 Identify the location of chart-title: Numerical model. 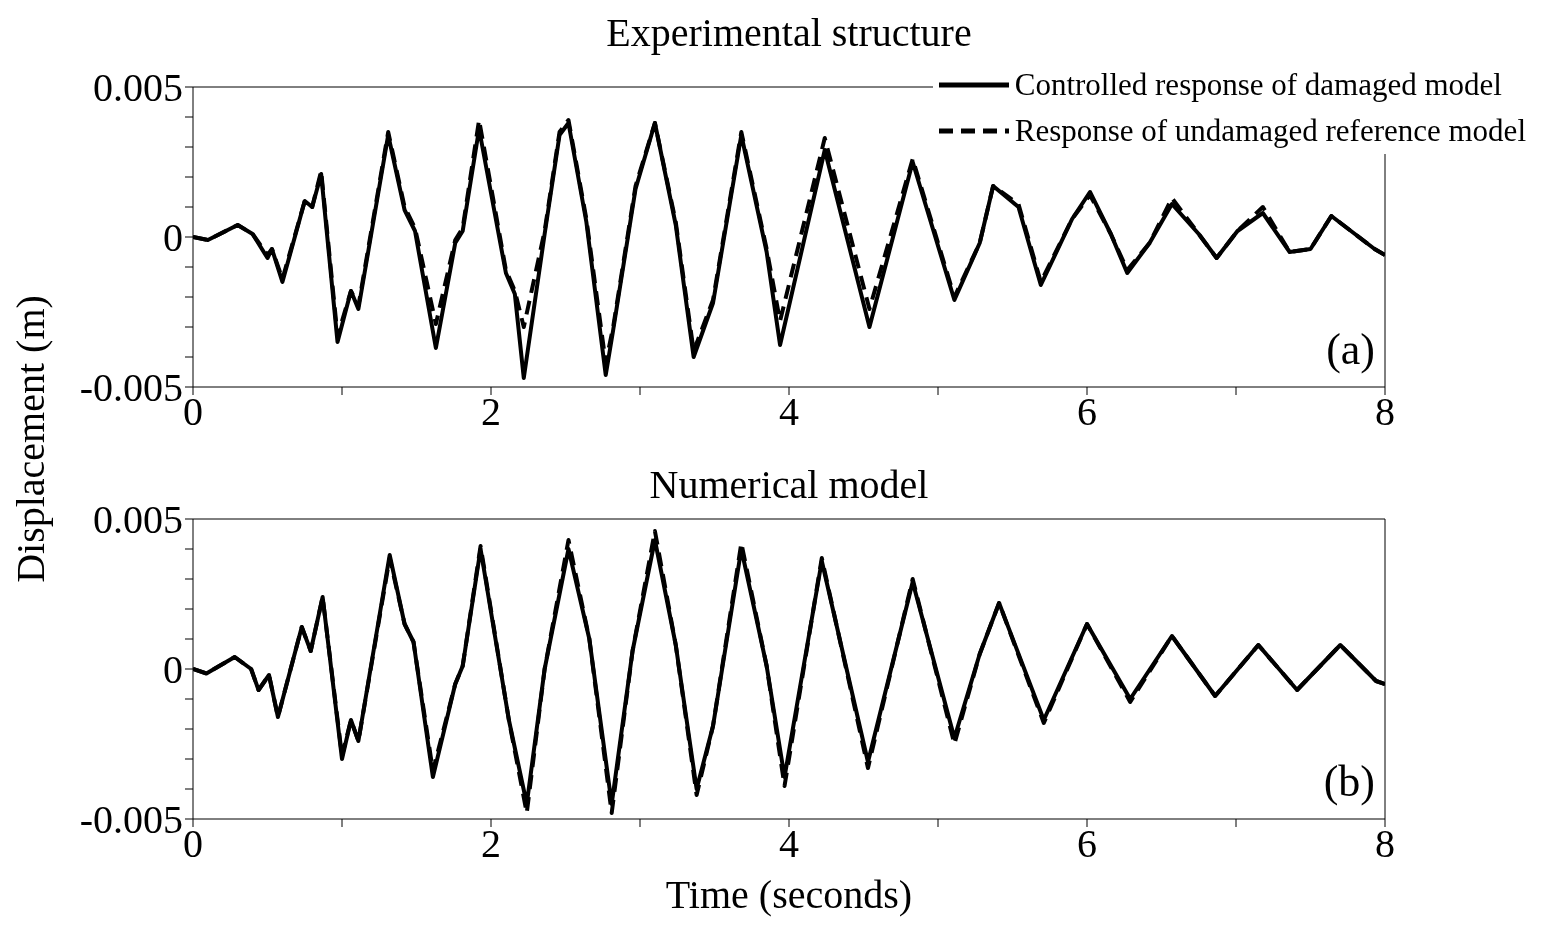
(789, 485).